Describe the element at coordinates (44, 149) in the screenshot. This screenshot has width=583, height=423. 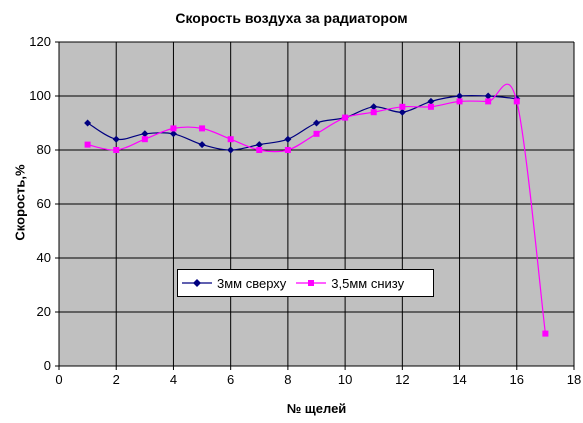
I see `y-tick-label: 80` at that location.